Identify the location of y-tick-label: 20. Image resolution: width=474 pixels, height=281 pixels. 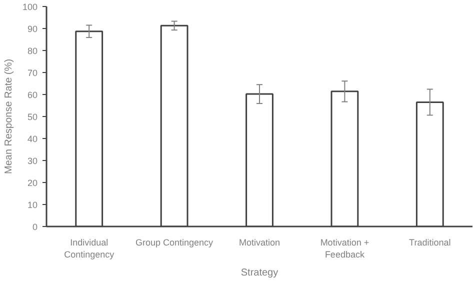
(32, 183).